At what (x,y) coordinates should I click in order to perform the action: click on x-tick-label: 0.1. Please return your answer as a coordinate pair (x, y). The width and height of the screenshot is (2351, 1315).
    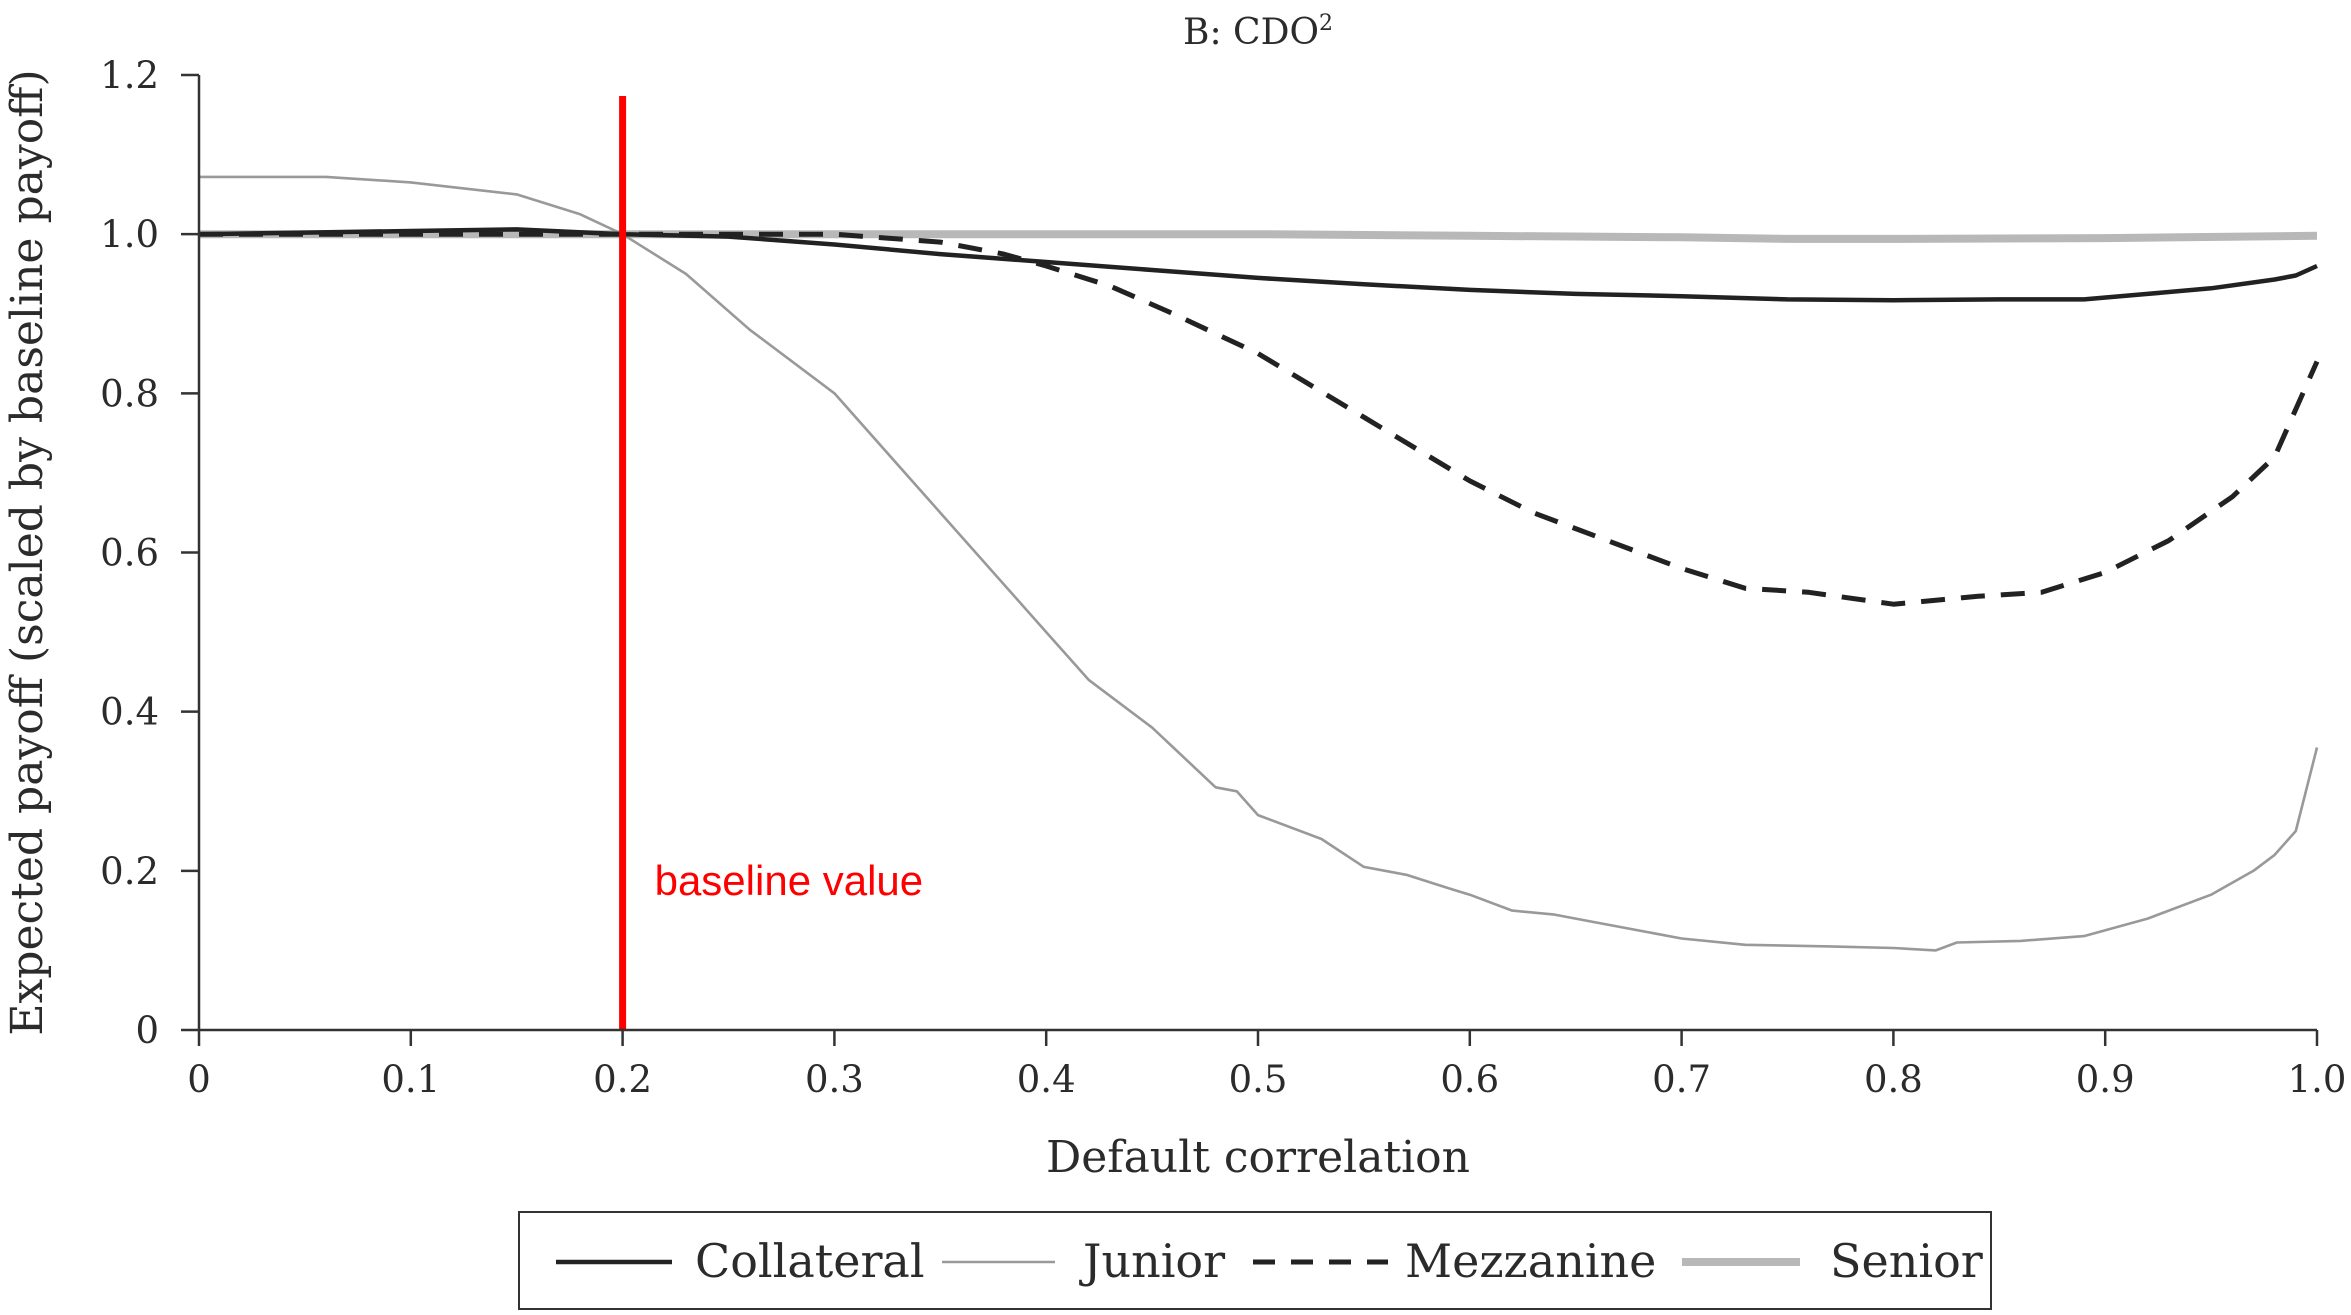
    Looking at the image, I should click on (410, 1079).